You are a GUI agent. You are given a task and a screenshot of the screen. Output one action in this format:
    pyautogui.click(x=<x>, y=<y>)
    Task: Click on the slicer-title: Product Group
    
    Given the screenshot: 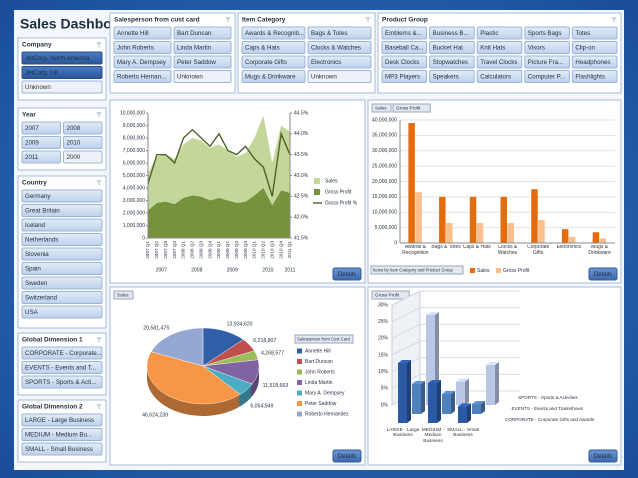 What is the action you would take?
    pyautogui.click(x=405, y=20)
    